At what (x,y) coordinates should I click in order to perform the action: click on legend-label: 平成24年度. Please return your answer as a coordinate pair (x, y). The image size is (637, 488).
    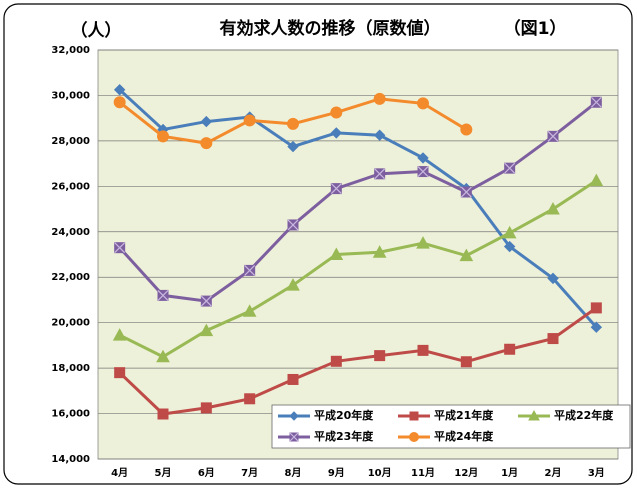
    Looking at the image, I should click on (464, 436).